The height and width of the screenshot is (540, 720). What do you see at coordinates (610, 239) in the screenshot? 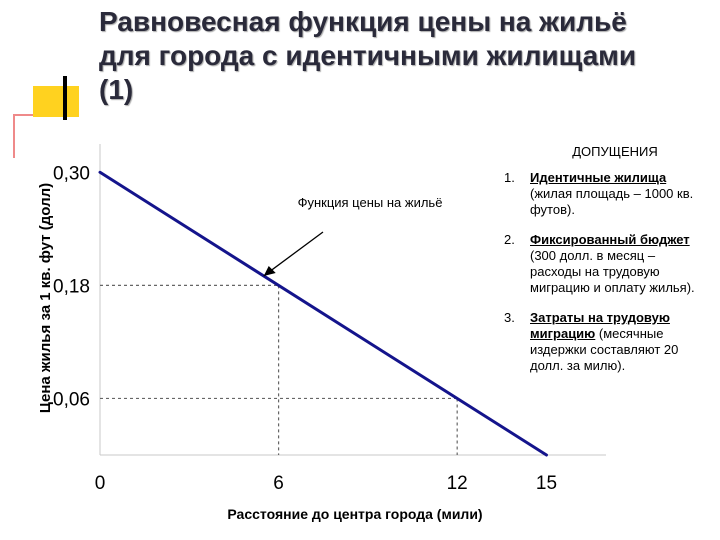
I see `assumption-title: Фиксированный бюджет` at bounding box center [610, 239].